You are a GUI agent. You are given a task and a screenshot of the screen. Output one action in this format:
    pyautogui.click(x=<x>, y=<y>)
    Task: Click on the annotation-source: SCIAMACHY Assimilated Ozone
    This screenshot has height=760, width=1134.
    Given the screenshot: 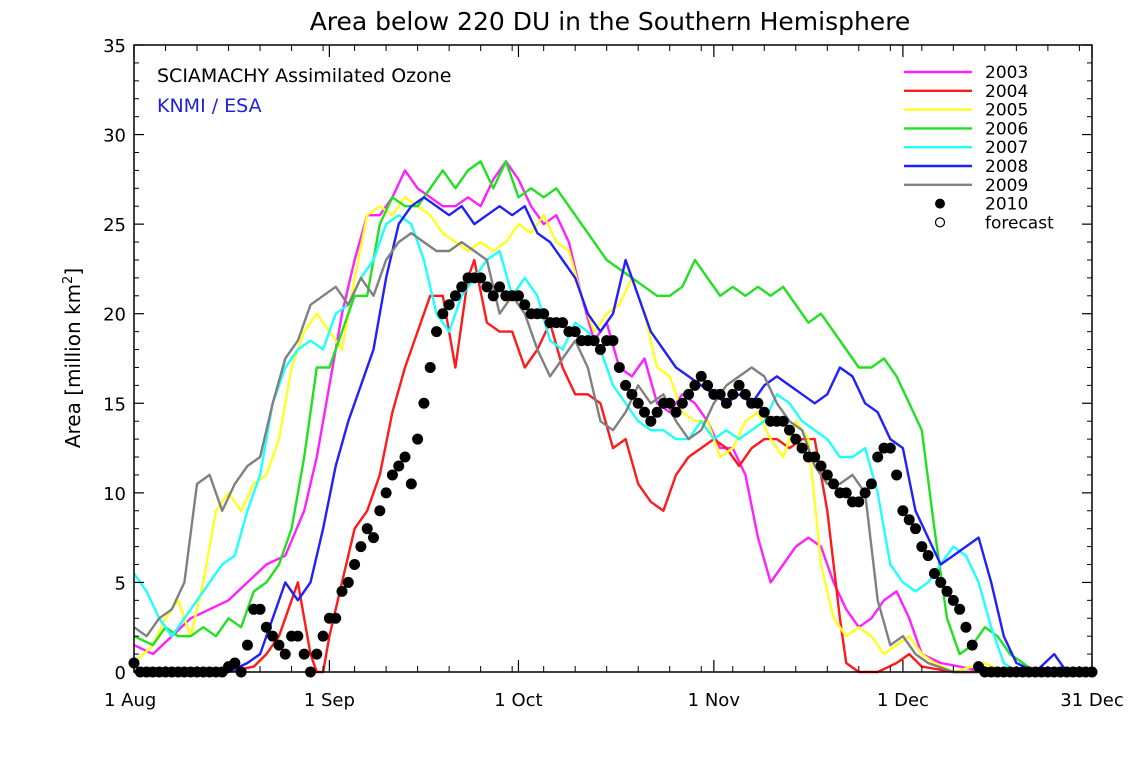 What is the action you would take?
    pyautogui.click(x=304, y=76)
    